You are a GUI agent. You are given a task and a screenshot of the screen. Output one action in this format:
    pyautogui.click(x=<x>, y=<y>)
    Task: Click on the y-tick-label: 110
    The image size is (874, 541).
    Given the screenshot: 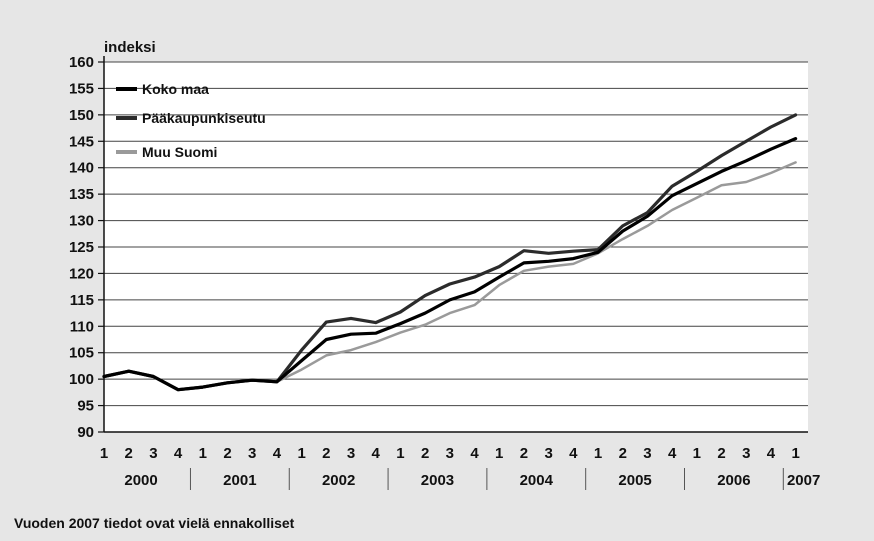 What is the action you would take?
    pyautogui.click(x=82, y=326)
    